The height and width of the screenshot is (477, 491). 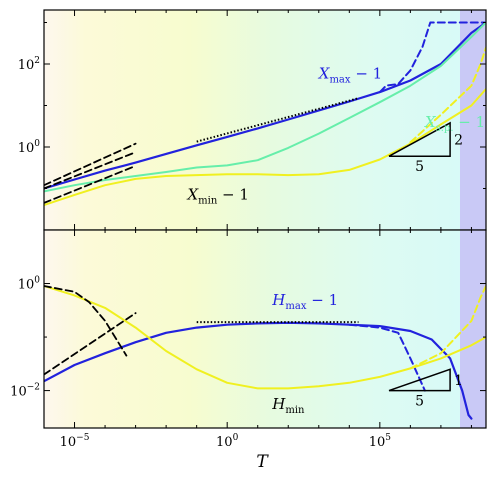 What do you see at coordinates (419, 167) in the screenshot?
I see `top-slope-run-label: 5` at bounding box center [419, 167].